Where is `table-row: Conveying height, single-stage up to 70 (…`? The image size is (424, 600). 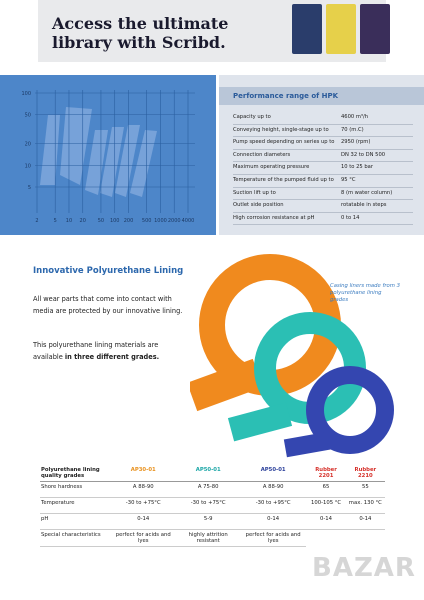 table-row: Conveying height, single-stage up to 70 (… is located at coordinates (323, 131).